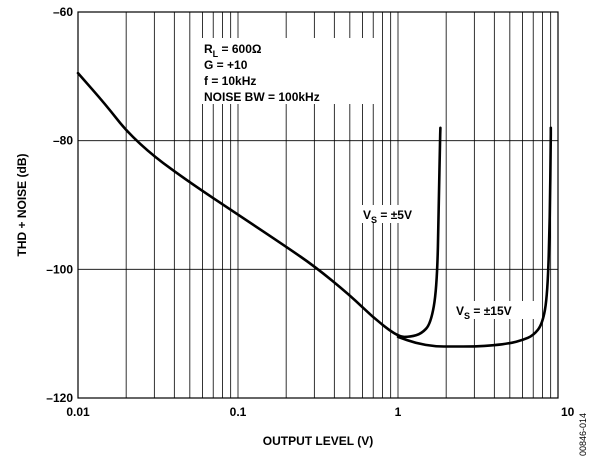 The height and width of the screenshot is (461, 593). What do you see at coordinates (474, 237) in the screenshot?
I see `curve-vs-15v` at bounding box center [474, 237].